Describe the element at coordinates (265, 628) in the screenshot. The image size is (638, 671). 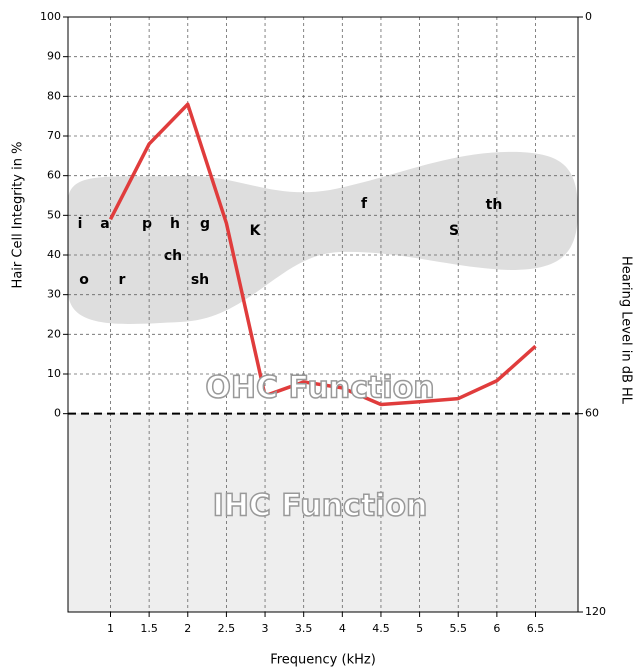
I see `x-tick-label: 3` at that location.